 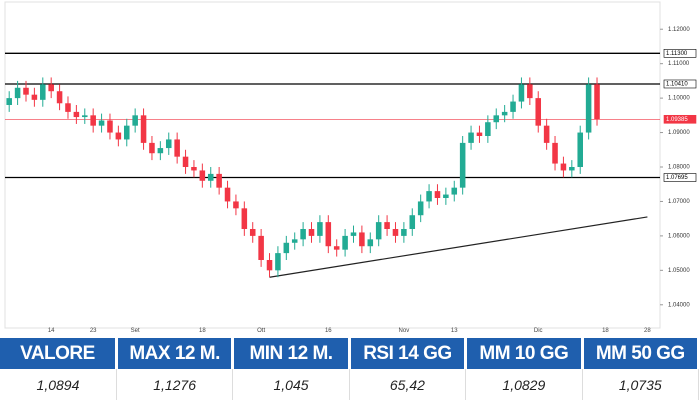 What do you see at coordinates (524, 353) in the screenshot?
I see `header-cell: MM 10 GG` at bounding box center [524, 353].